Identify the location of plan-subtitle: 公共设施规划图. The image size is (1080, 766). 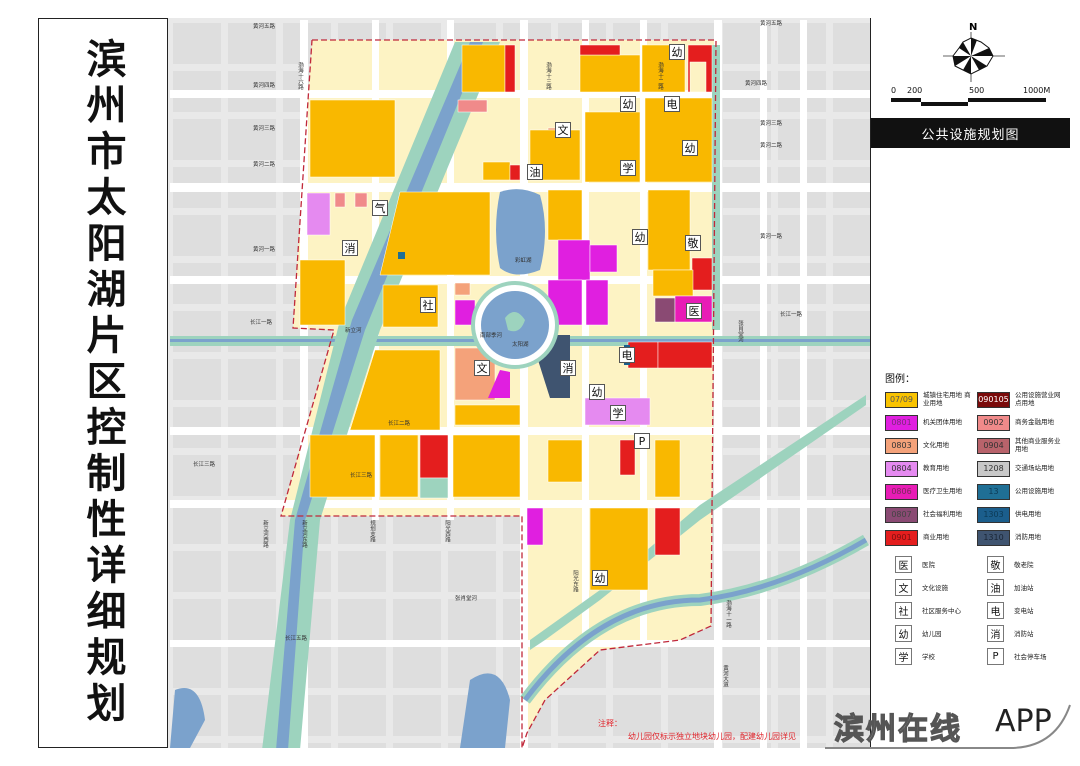
(970, 133).